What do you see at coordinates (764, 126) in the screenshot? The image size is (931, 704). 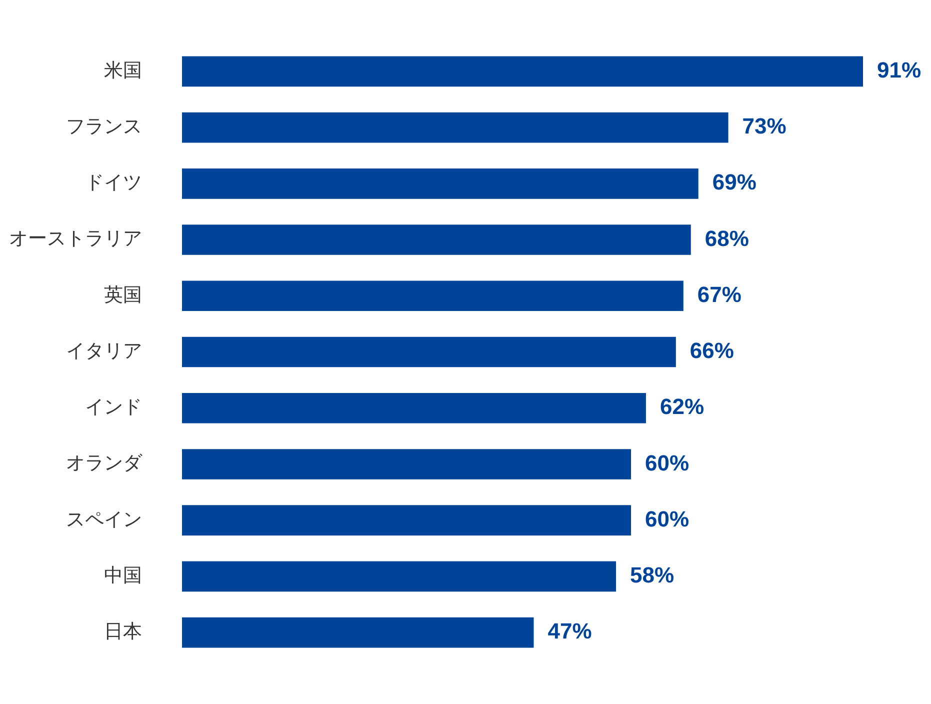 I see `data-label: 73%` at bounding box center [764, 126].